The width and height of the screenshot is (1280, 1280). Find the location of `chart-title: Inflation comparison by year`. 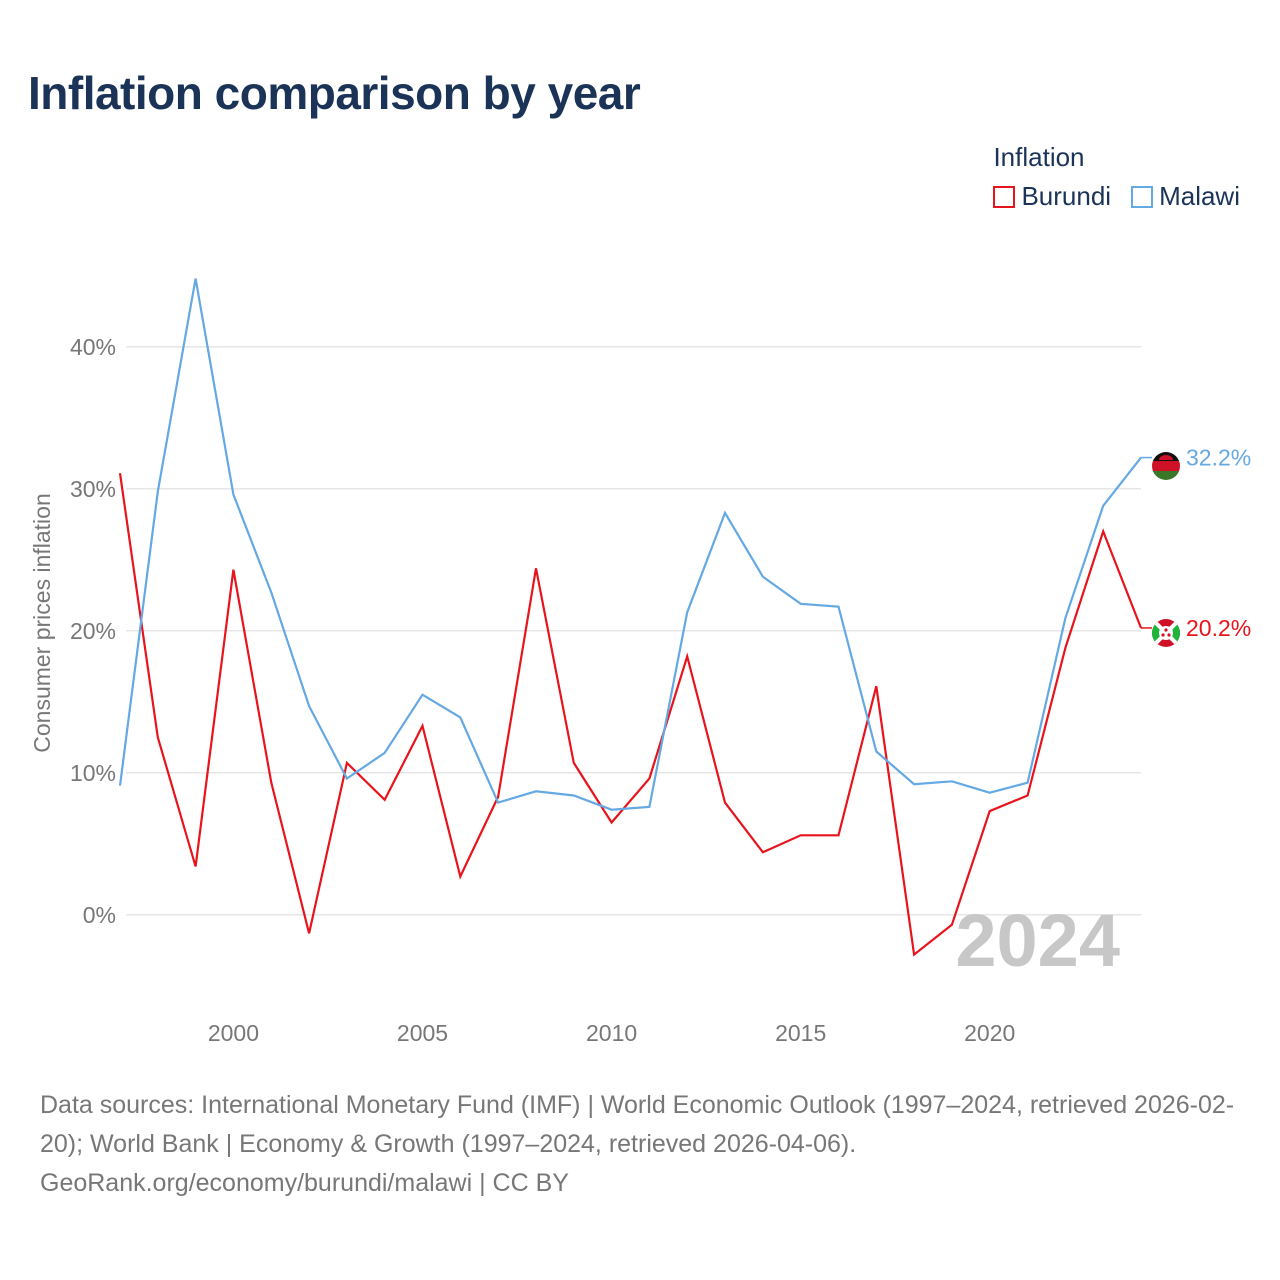

chart-title: Inflation comparison by year is located at coordinates (334, 93).